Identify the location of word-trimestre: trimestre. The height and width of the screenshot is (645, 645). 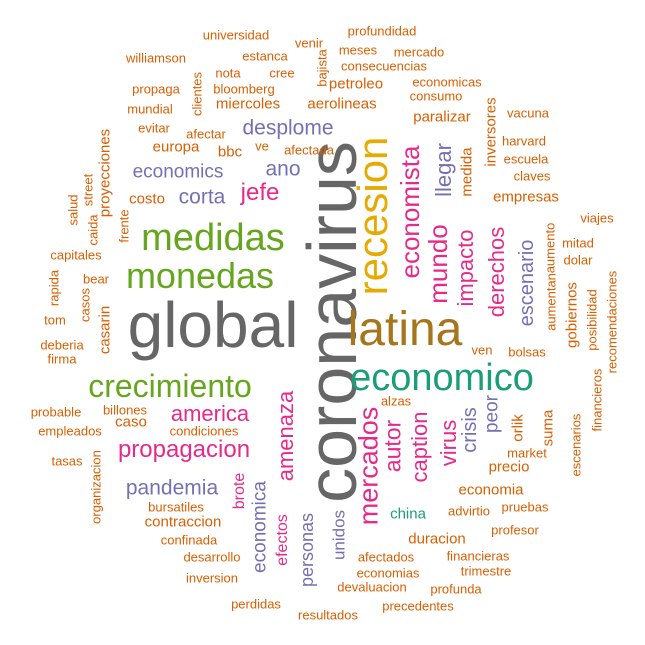
(486, 571).